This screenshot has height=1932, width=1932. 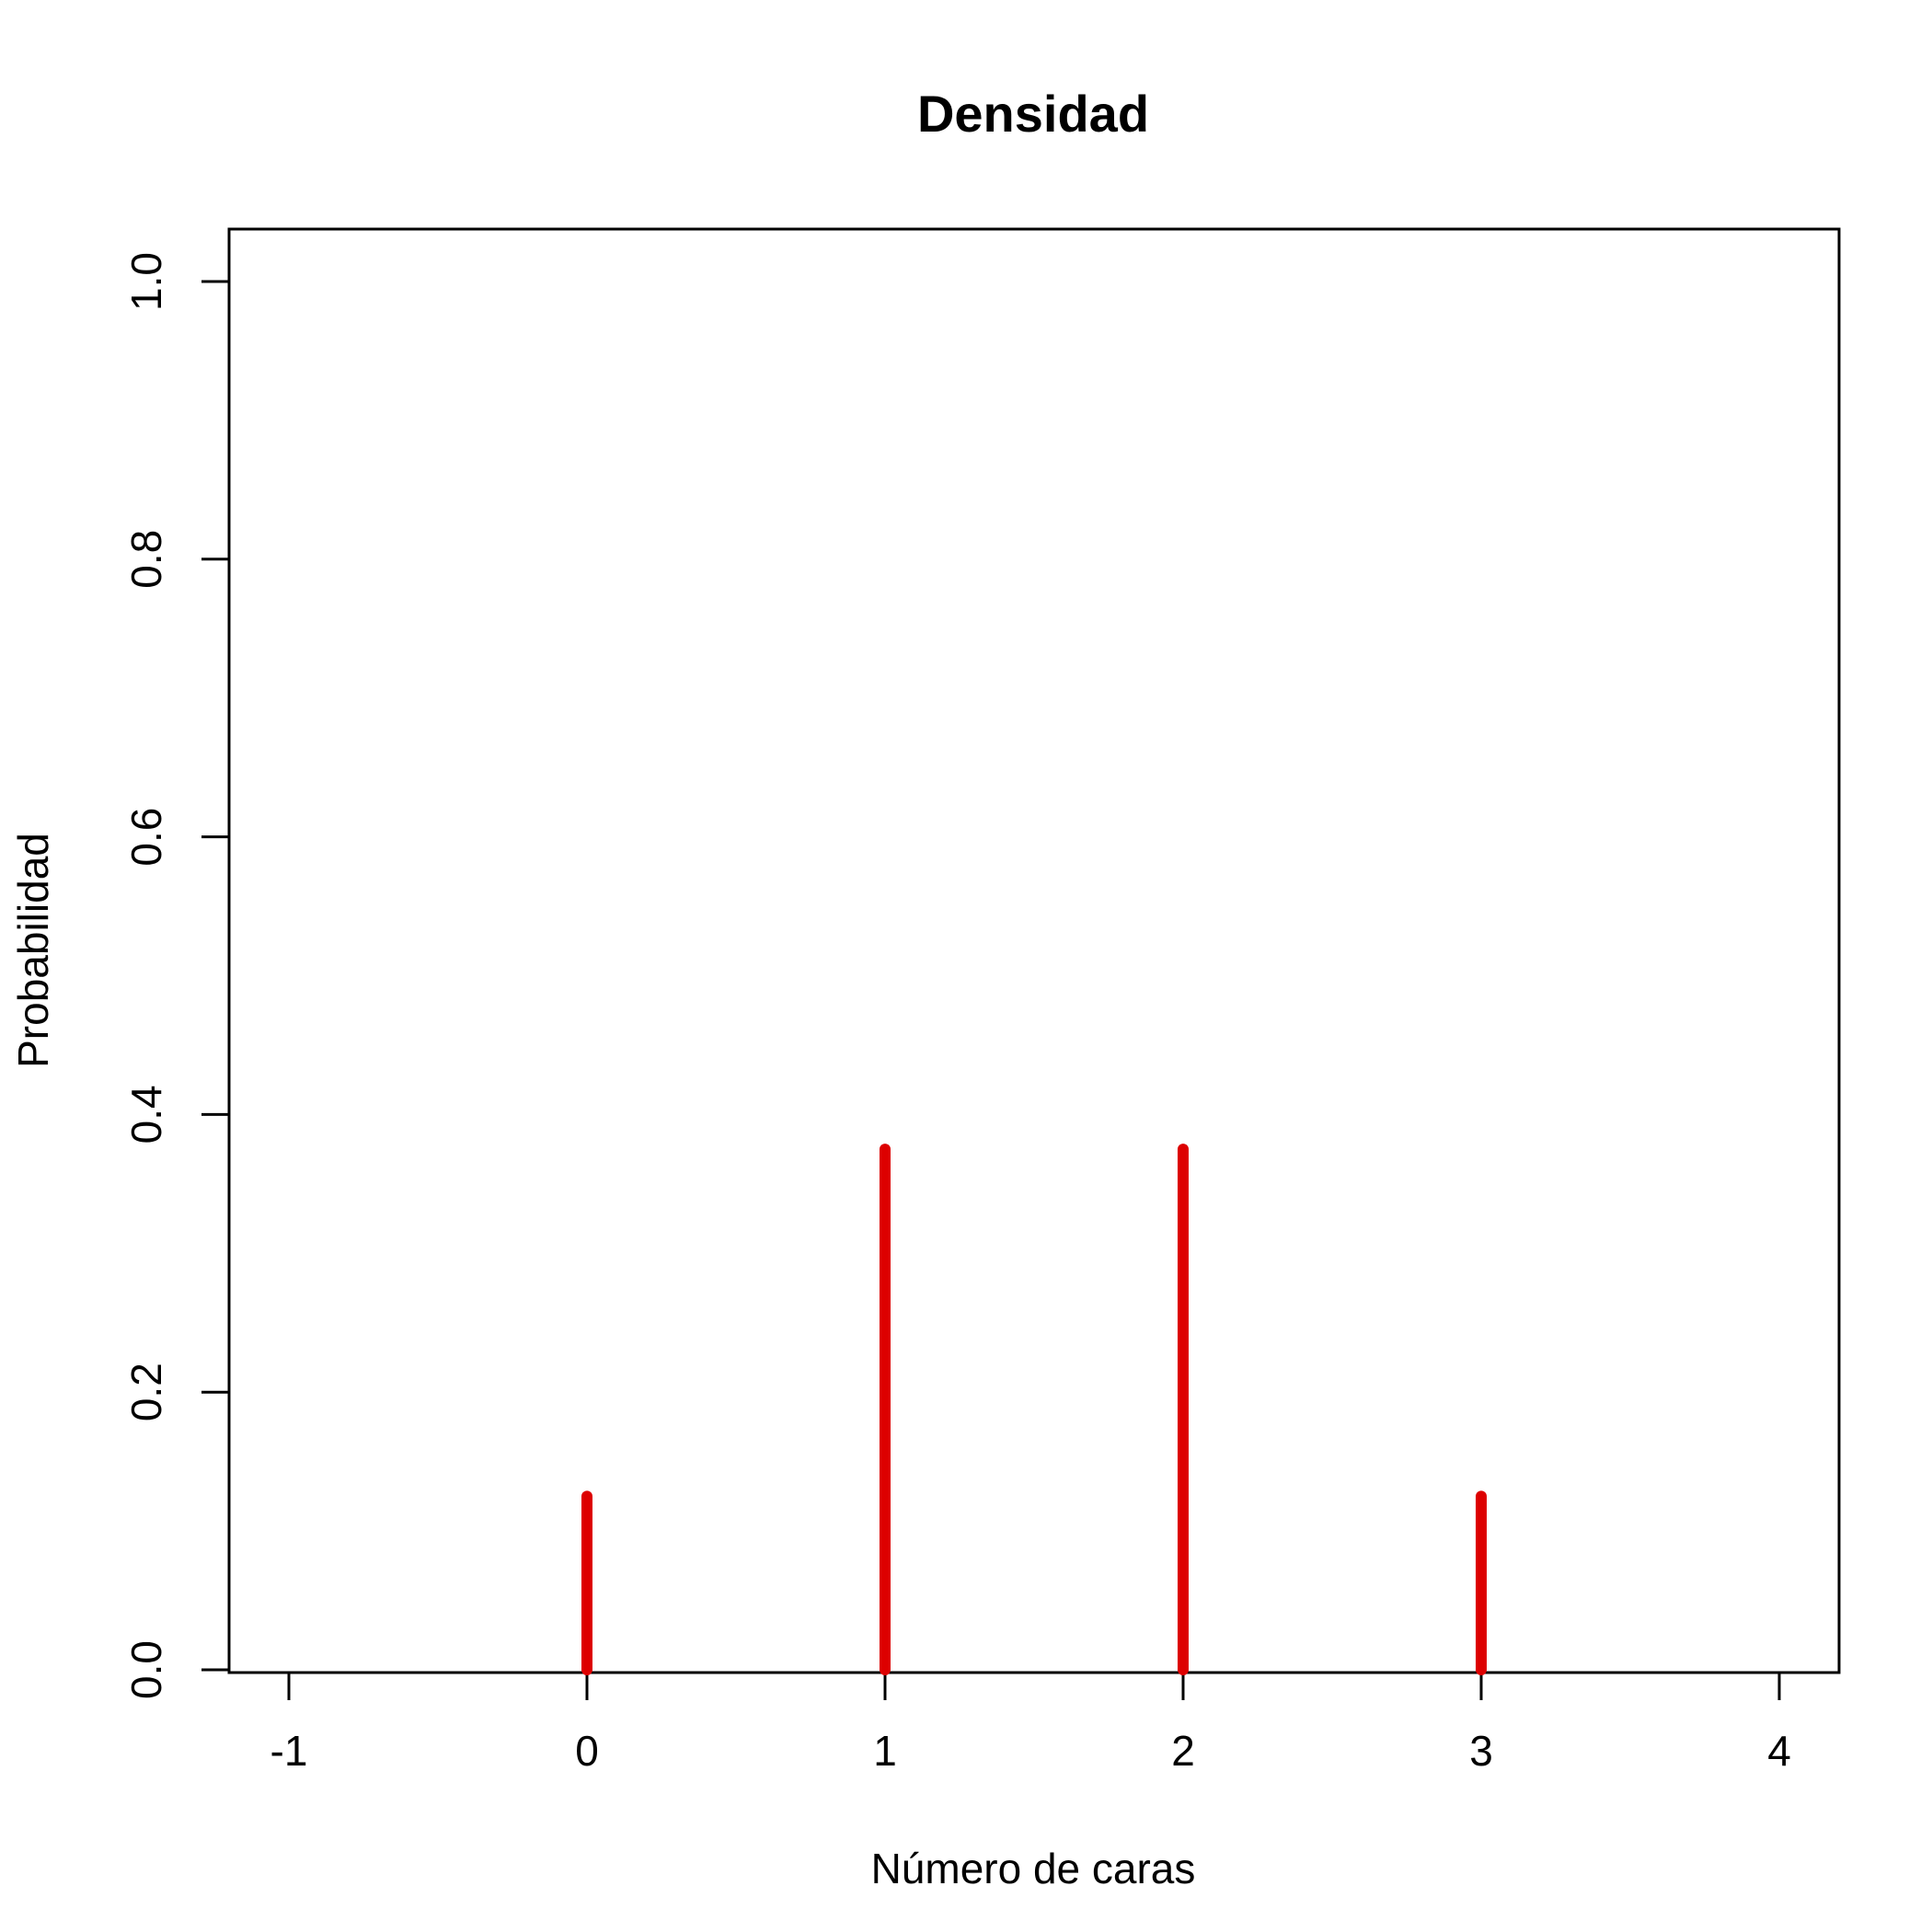 I want to click on x-axis-label: Número de caras, so click(x=1033, y=1868).